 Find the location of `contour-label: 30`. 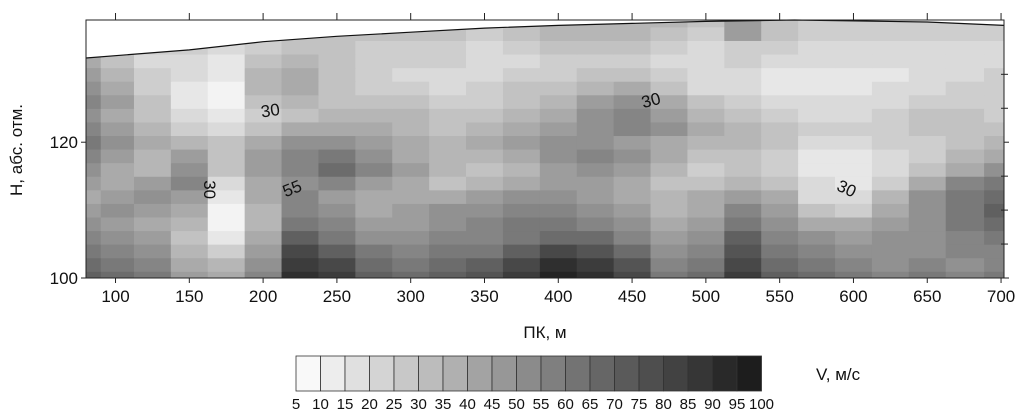

contour-label: 30 is located at coordinates (209, 189).